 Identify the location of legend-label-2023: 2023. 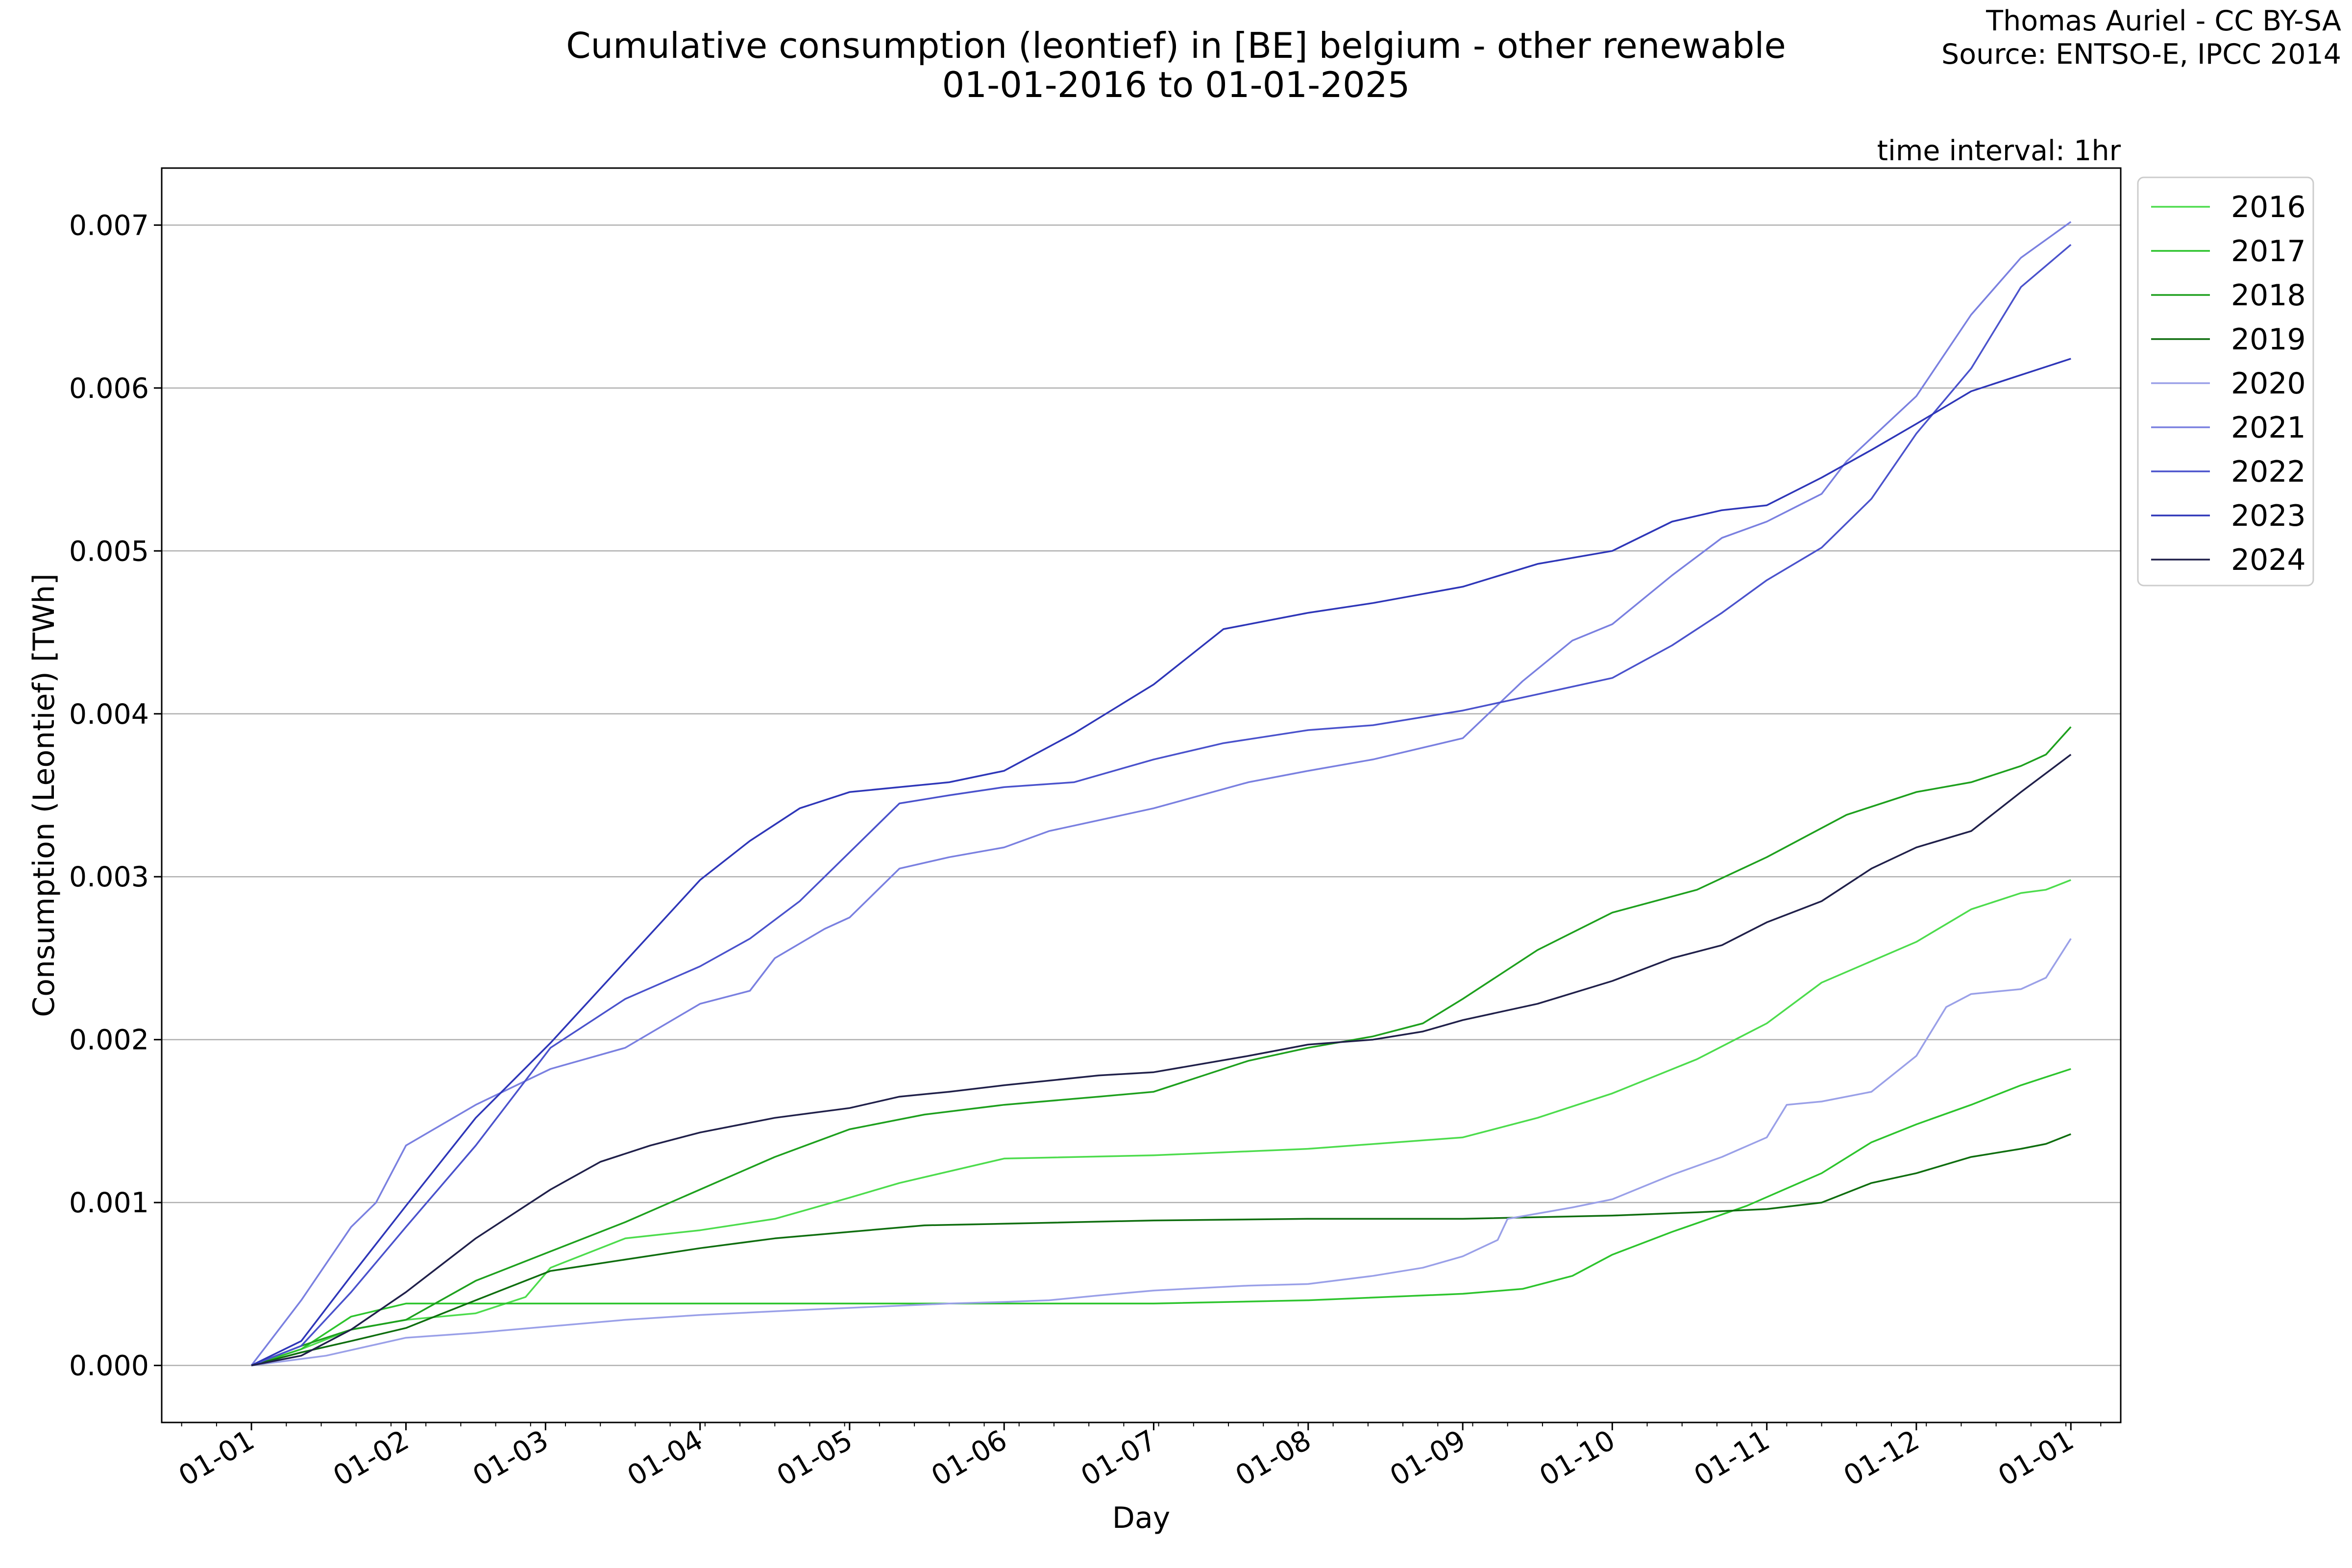
(2268, 516).